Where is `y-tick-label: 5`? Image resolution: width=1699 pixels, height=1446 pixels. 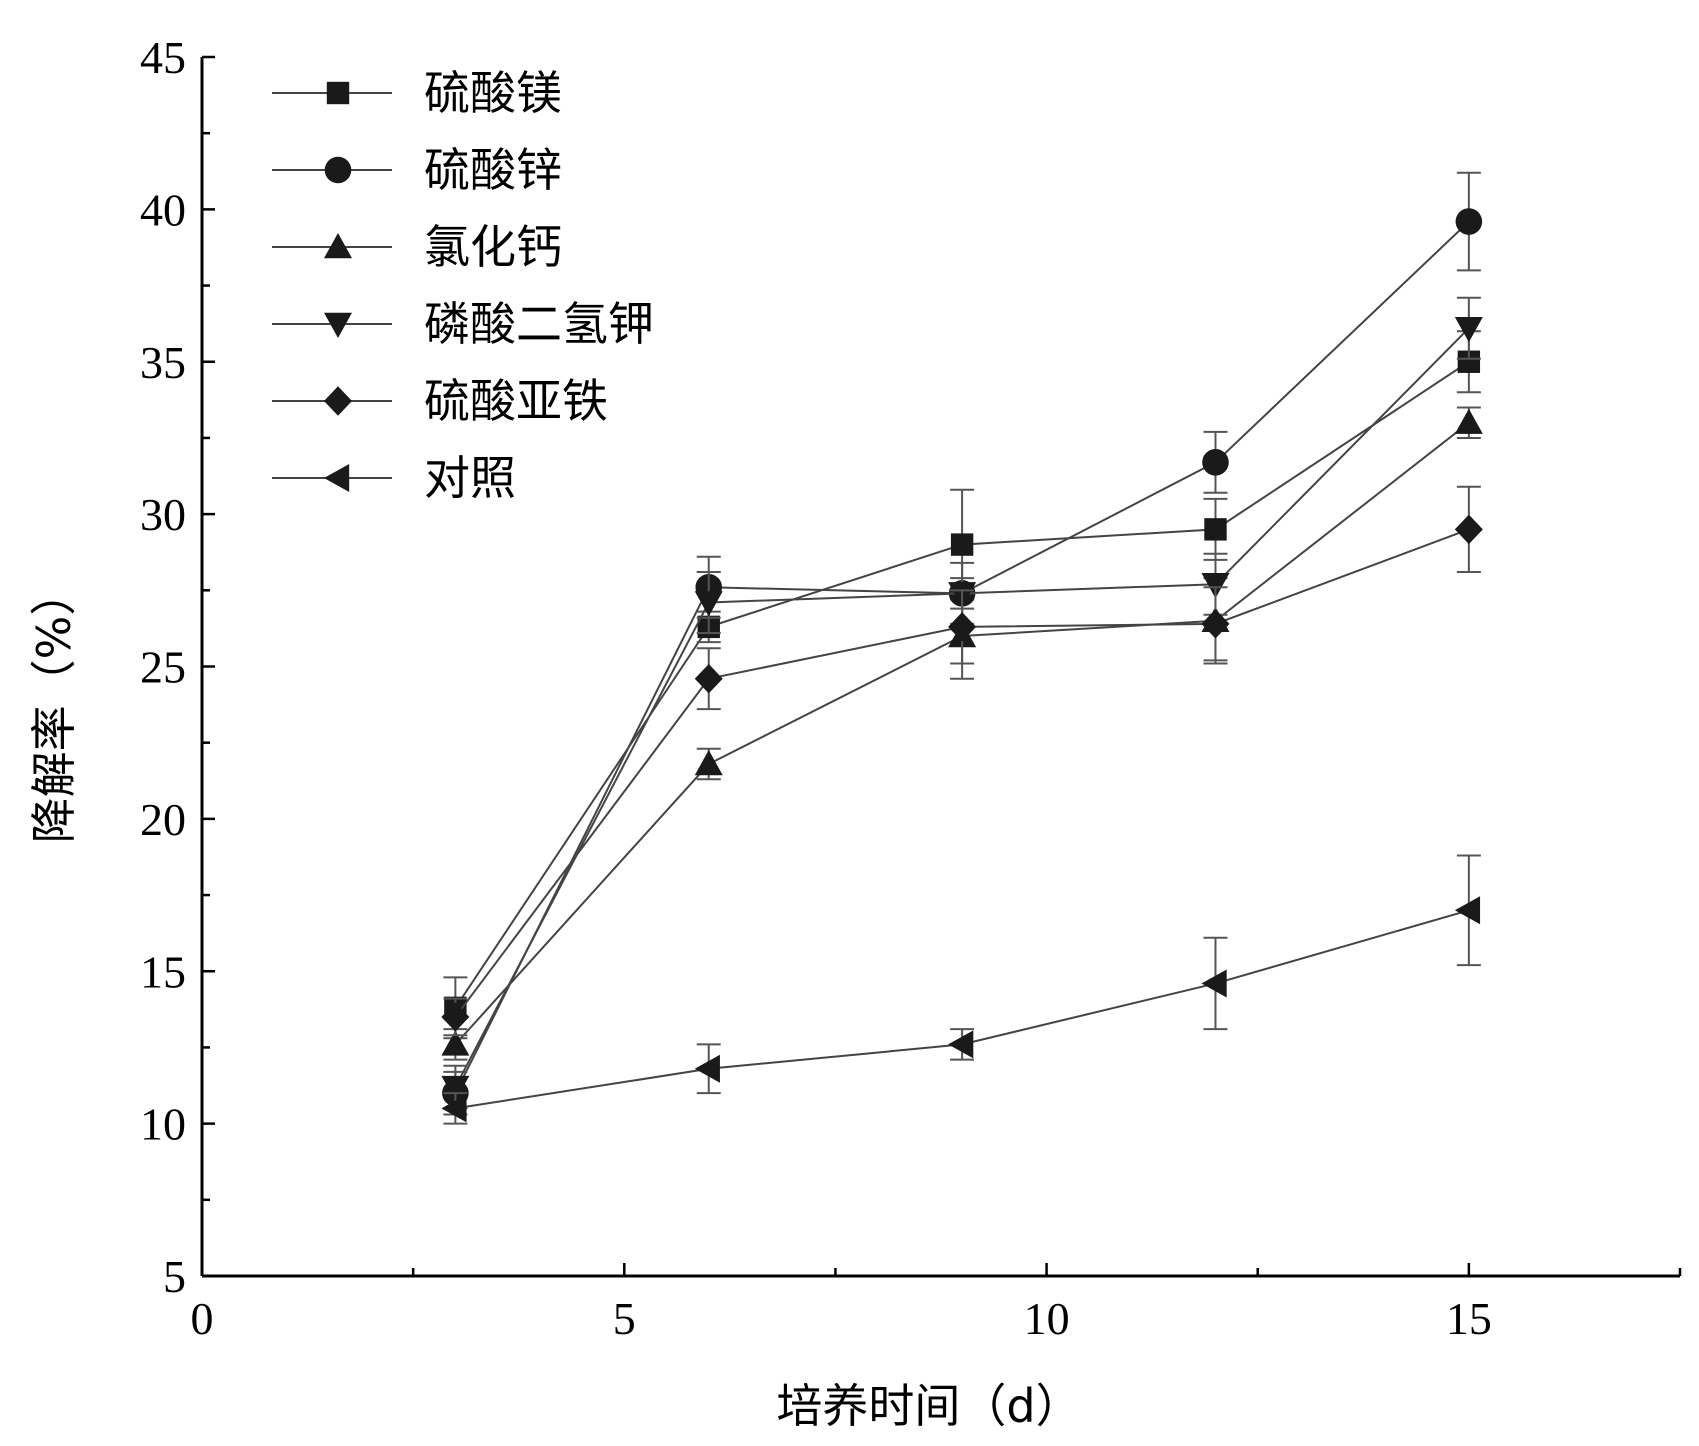 y-tick-label: 5 is located at coordinates (174, 1276).